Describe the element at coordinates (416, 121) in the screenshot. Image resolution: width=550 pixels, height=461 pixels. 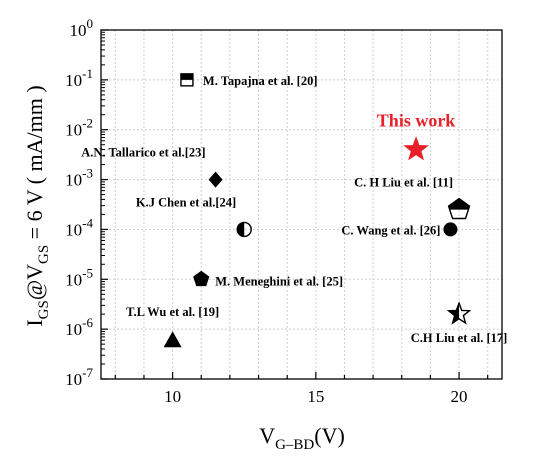
I see `highlight-label: This work` at that location.